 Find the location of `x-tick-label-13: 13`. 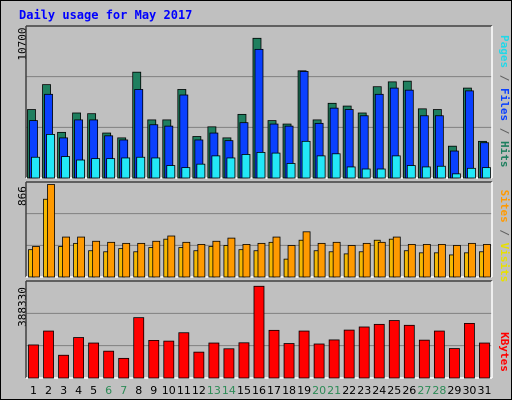

x-tick-label-13: 13 is located at coordinates (214, 390).